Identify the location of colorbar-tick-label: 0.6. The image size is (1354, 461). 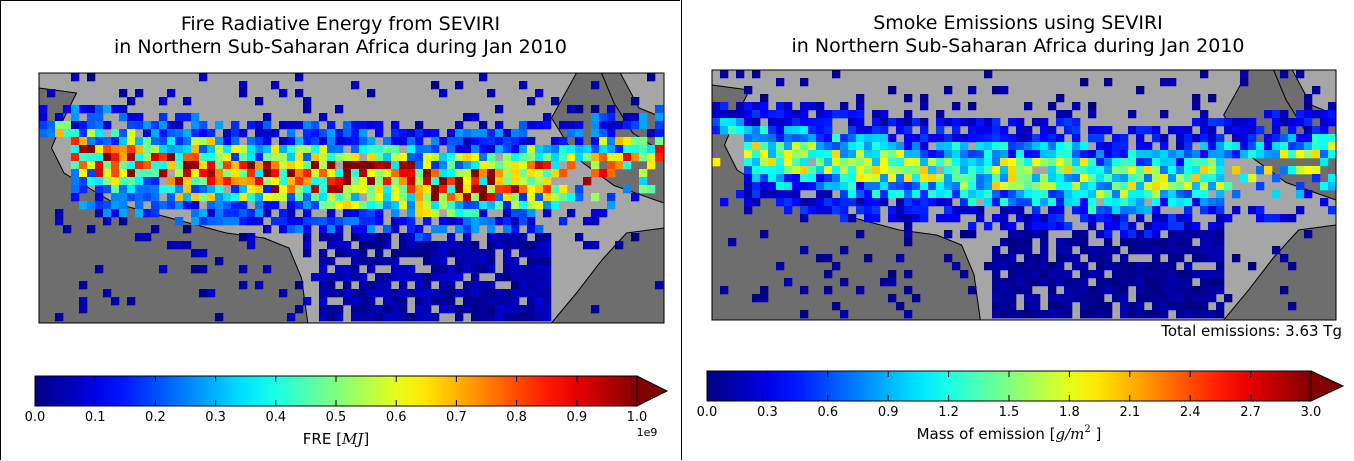
(827, 412).